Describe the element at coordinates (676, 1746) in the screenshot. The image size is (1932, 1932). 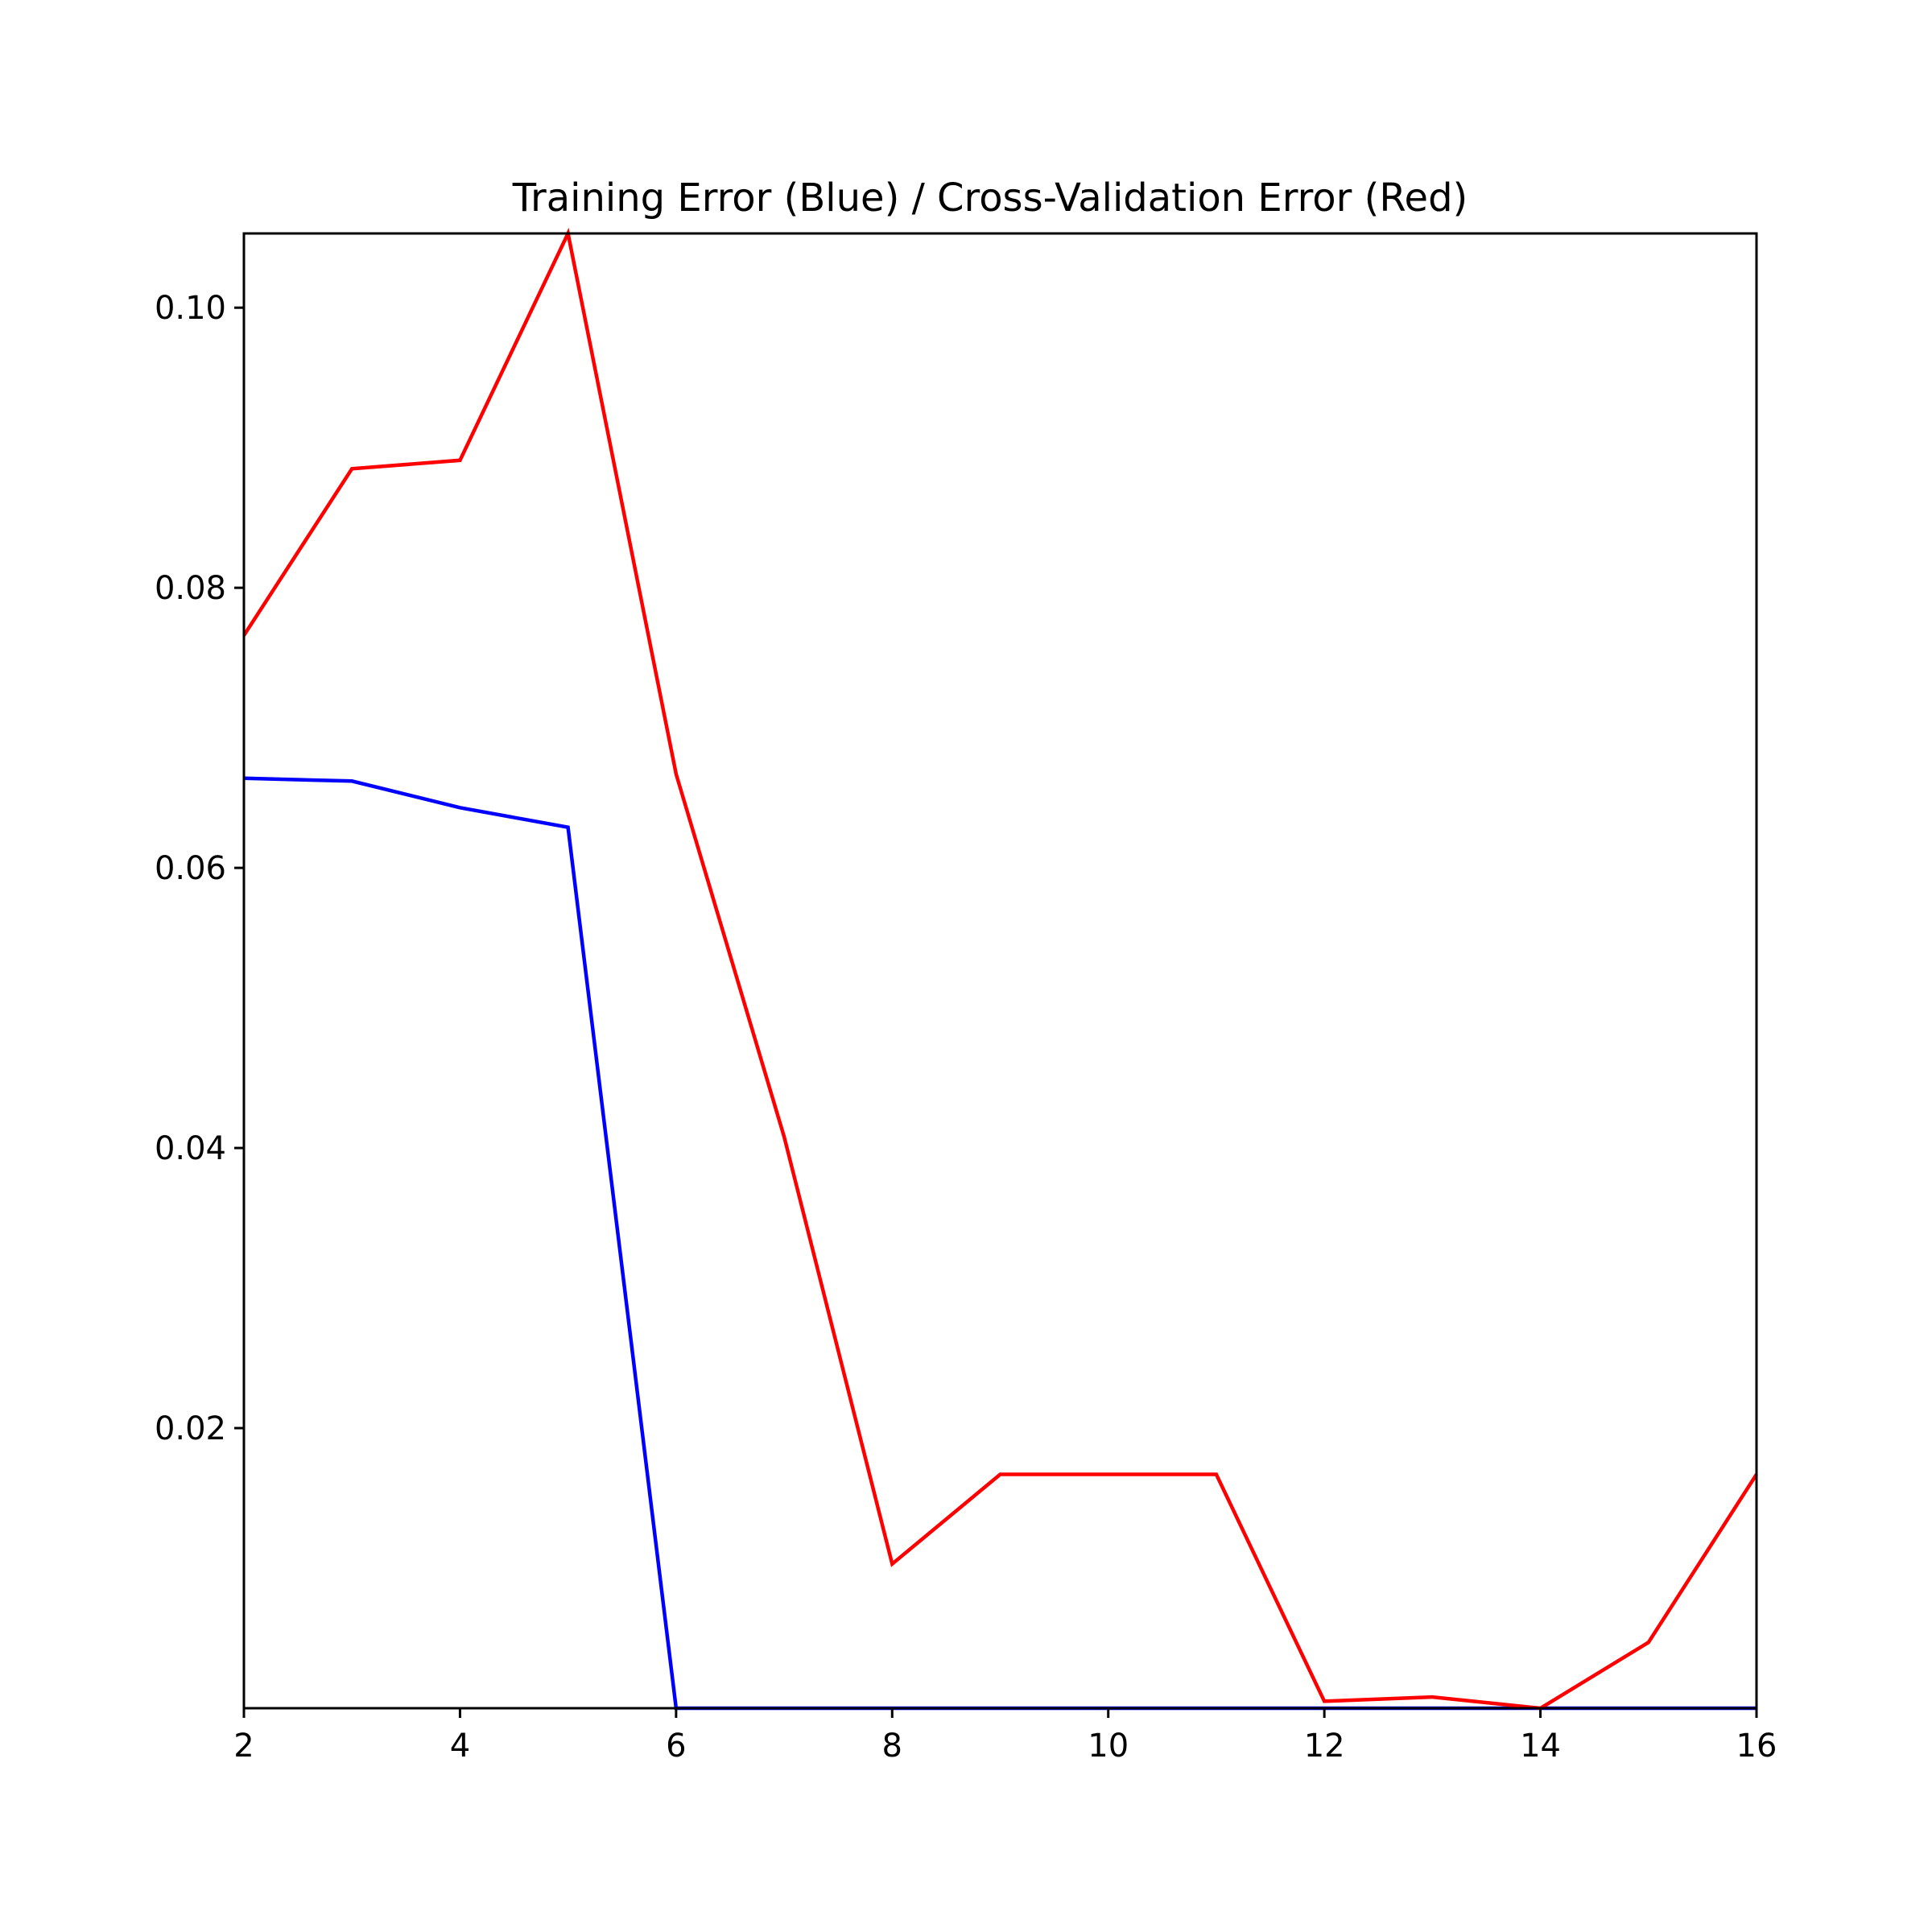
I see `x-tick-label: 6` at that location.